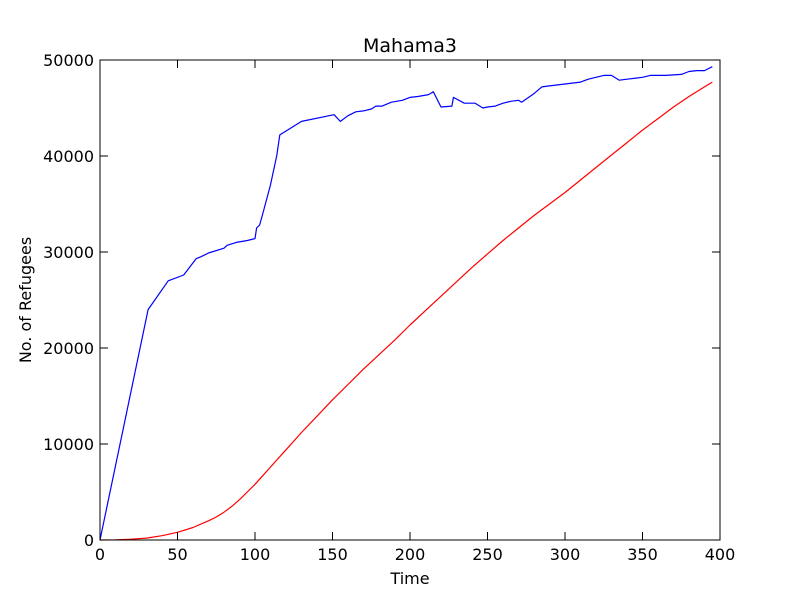 This screenshot has height=600, width=800. What do you see at coordinates (642, 554) in the screenshot?
I see `x-tick-label: 350` at bounding box center [642, 554].